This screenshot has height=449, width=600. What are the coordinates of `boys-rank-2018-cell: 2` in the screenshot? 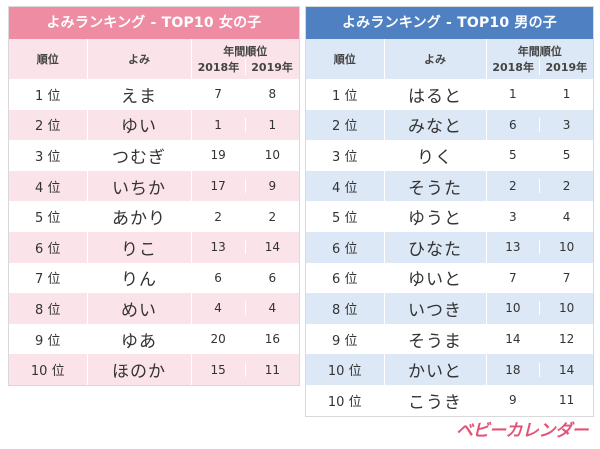 It's located at (514, 186).